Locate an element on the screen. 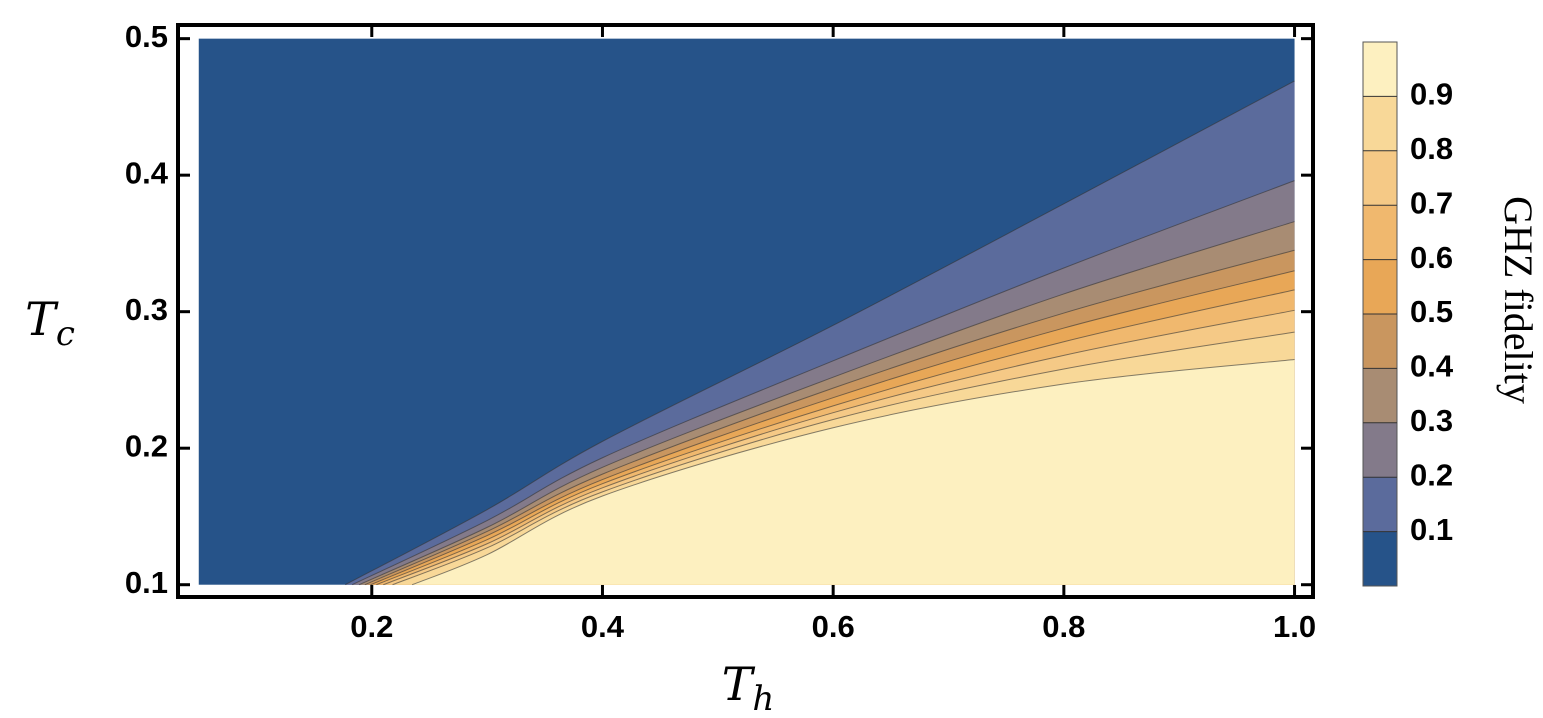 The width and height of the screenshot is (1543, 718). colorbar-tick-label: 0.5 is located at coordinates (1431, 311).